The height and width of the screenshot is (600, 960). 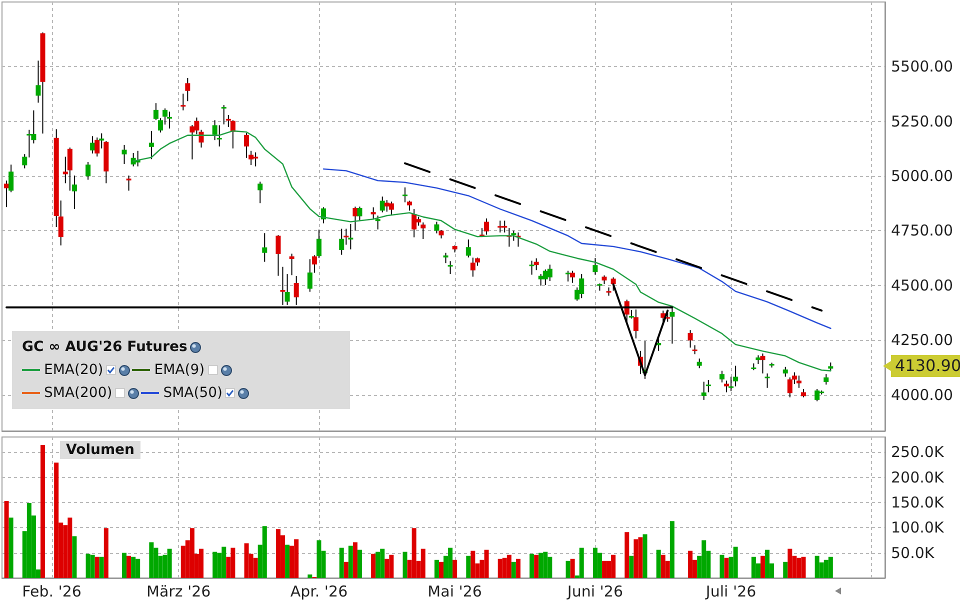 I want to click on x-tick-label: Feb. '26, so click(x=52, y=591).